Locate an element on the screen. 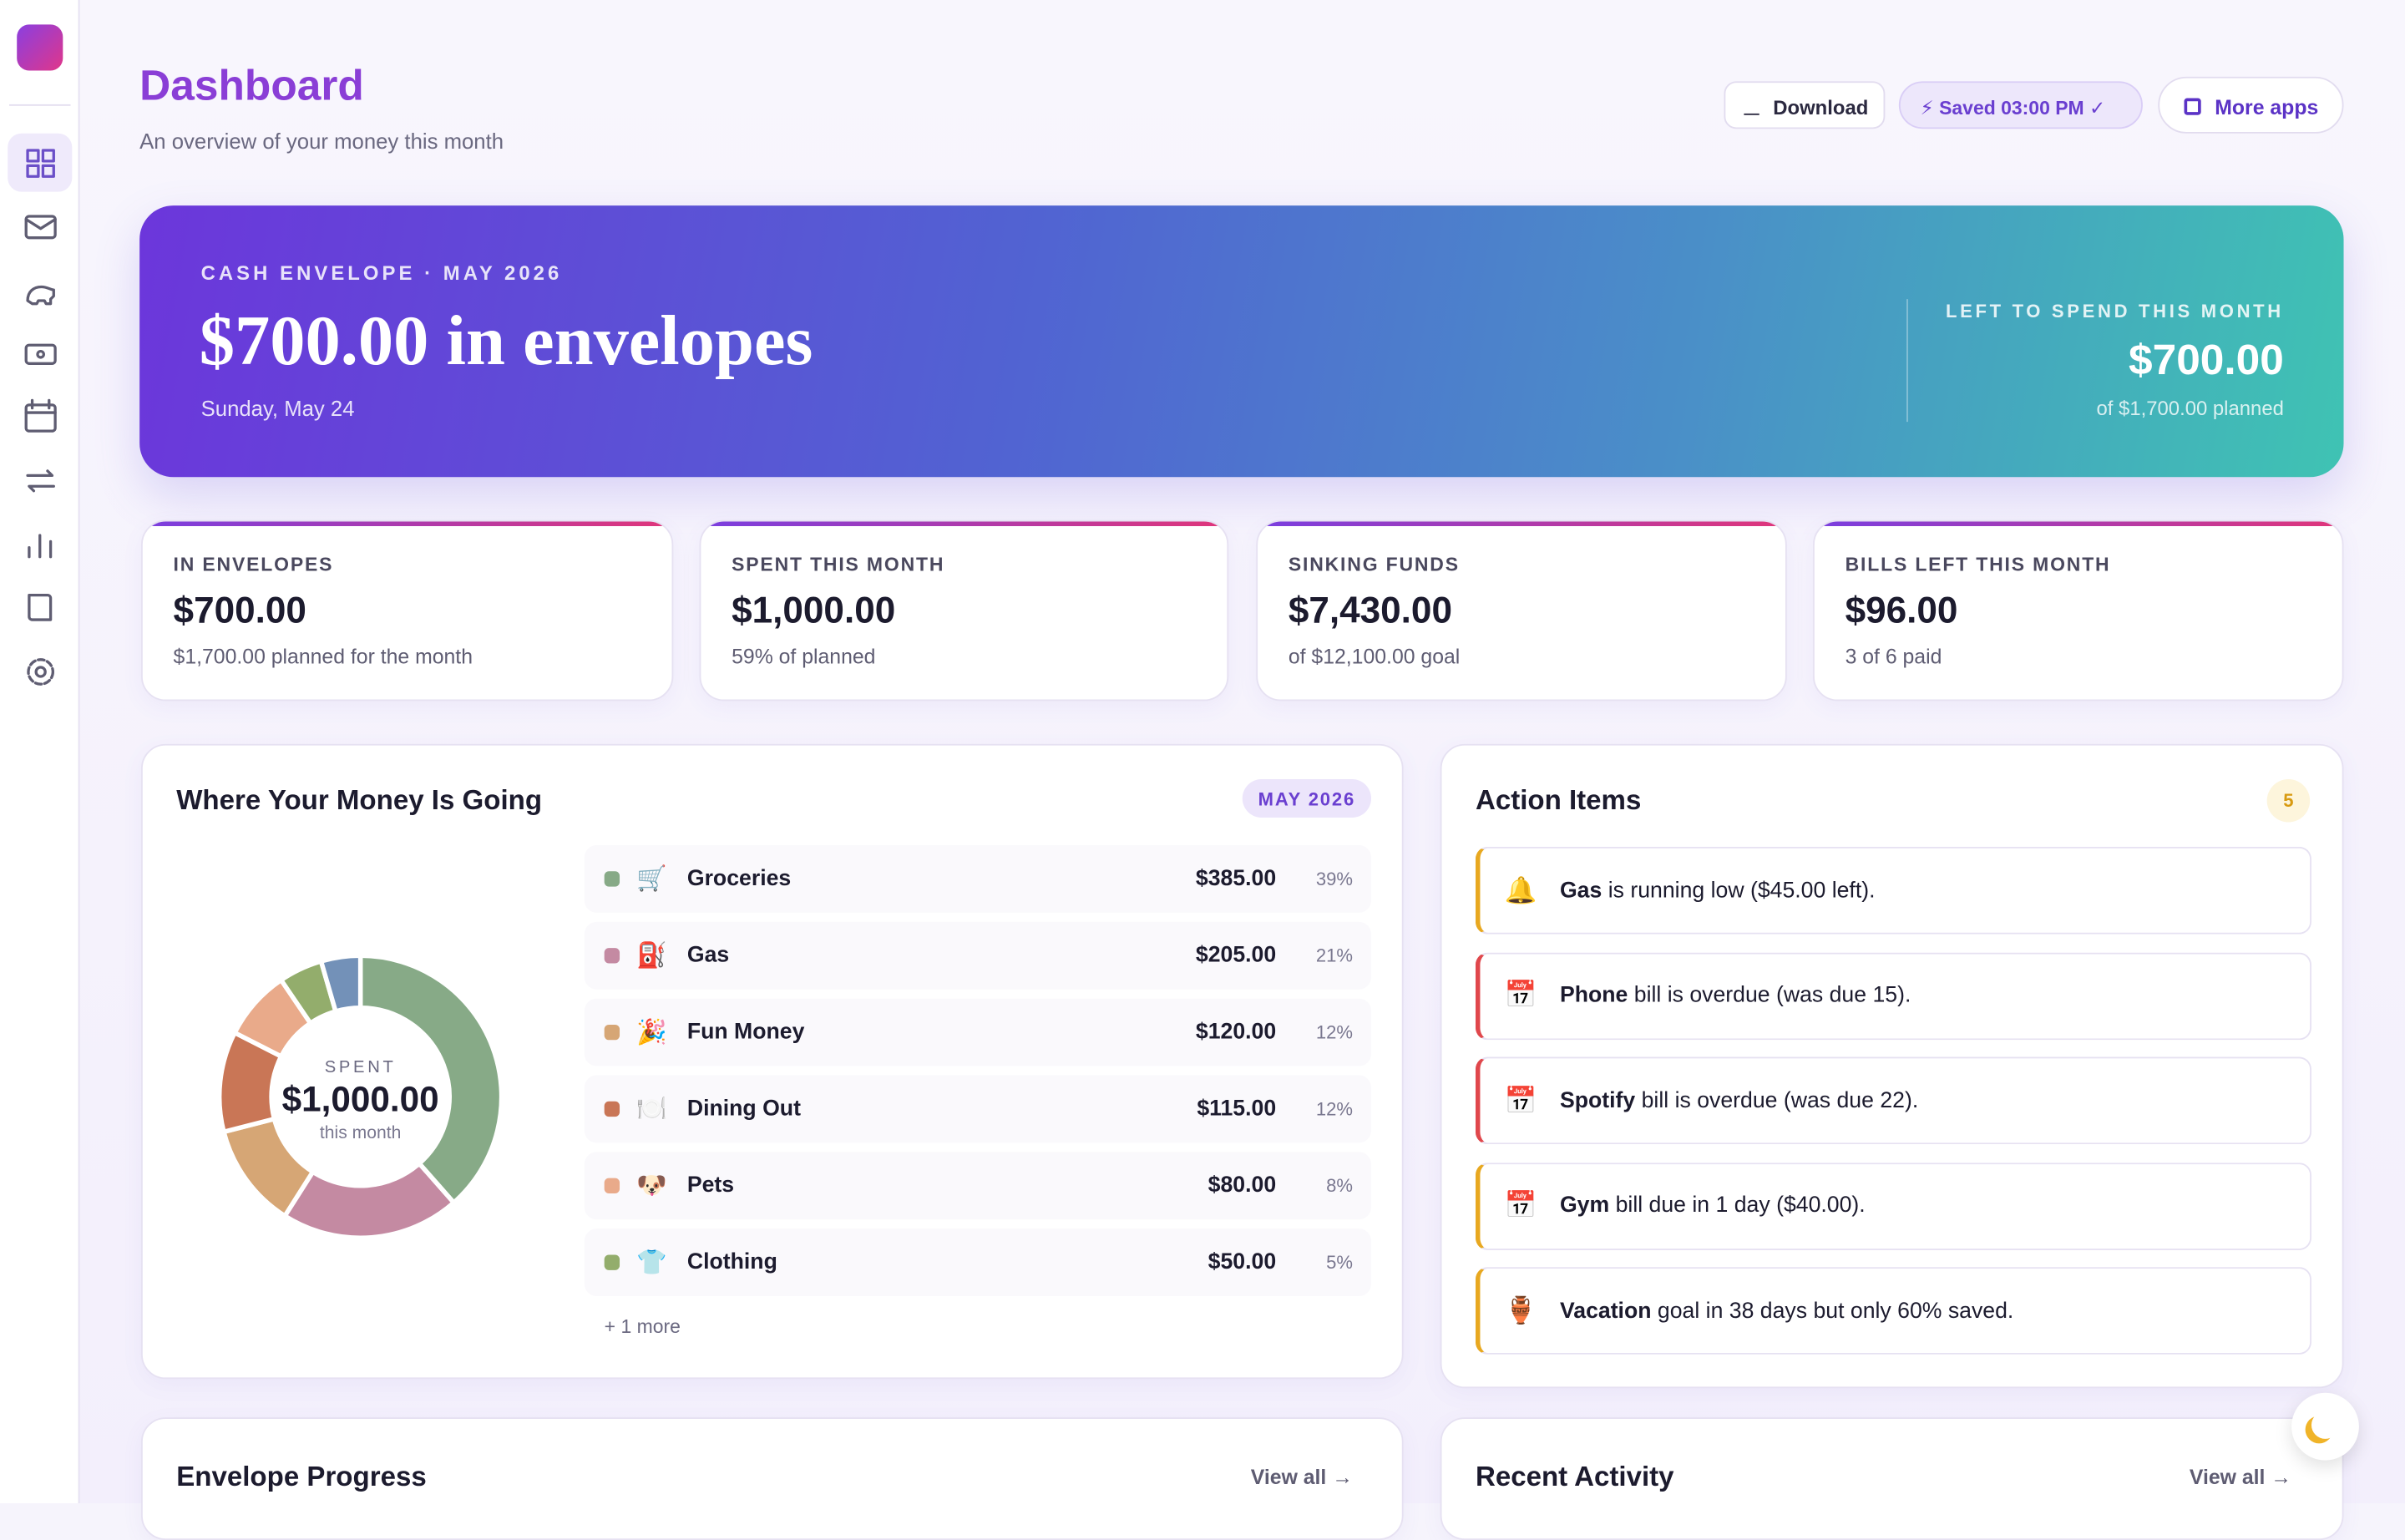 The image size is (2405, 1540). action-count-label: 5 is located at coordinates (2288, 800).